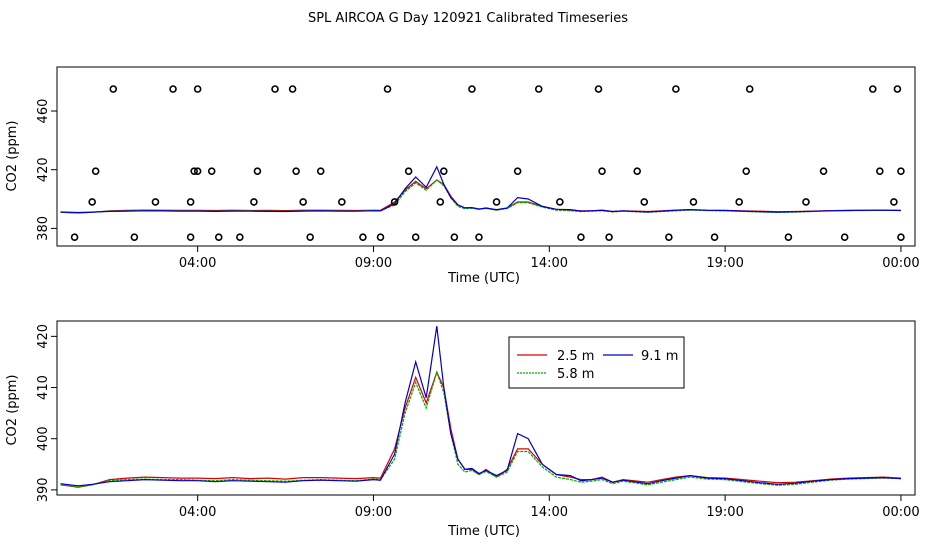 This screenshot has width=936, height=544. I want to click on legend-box, so click(596, 362).